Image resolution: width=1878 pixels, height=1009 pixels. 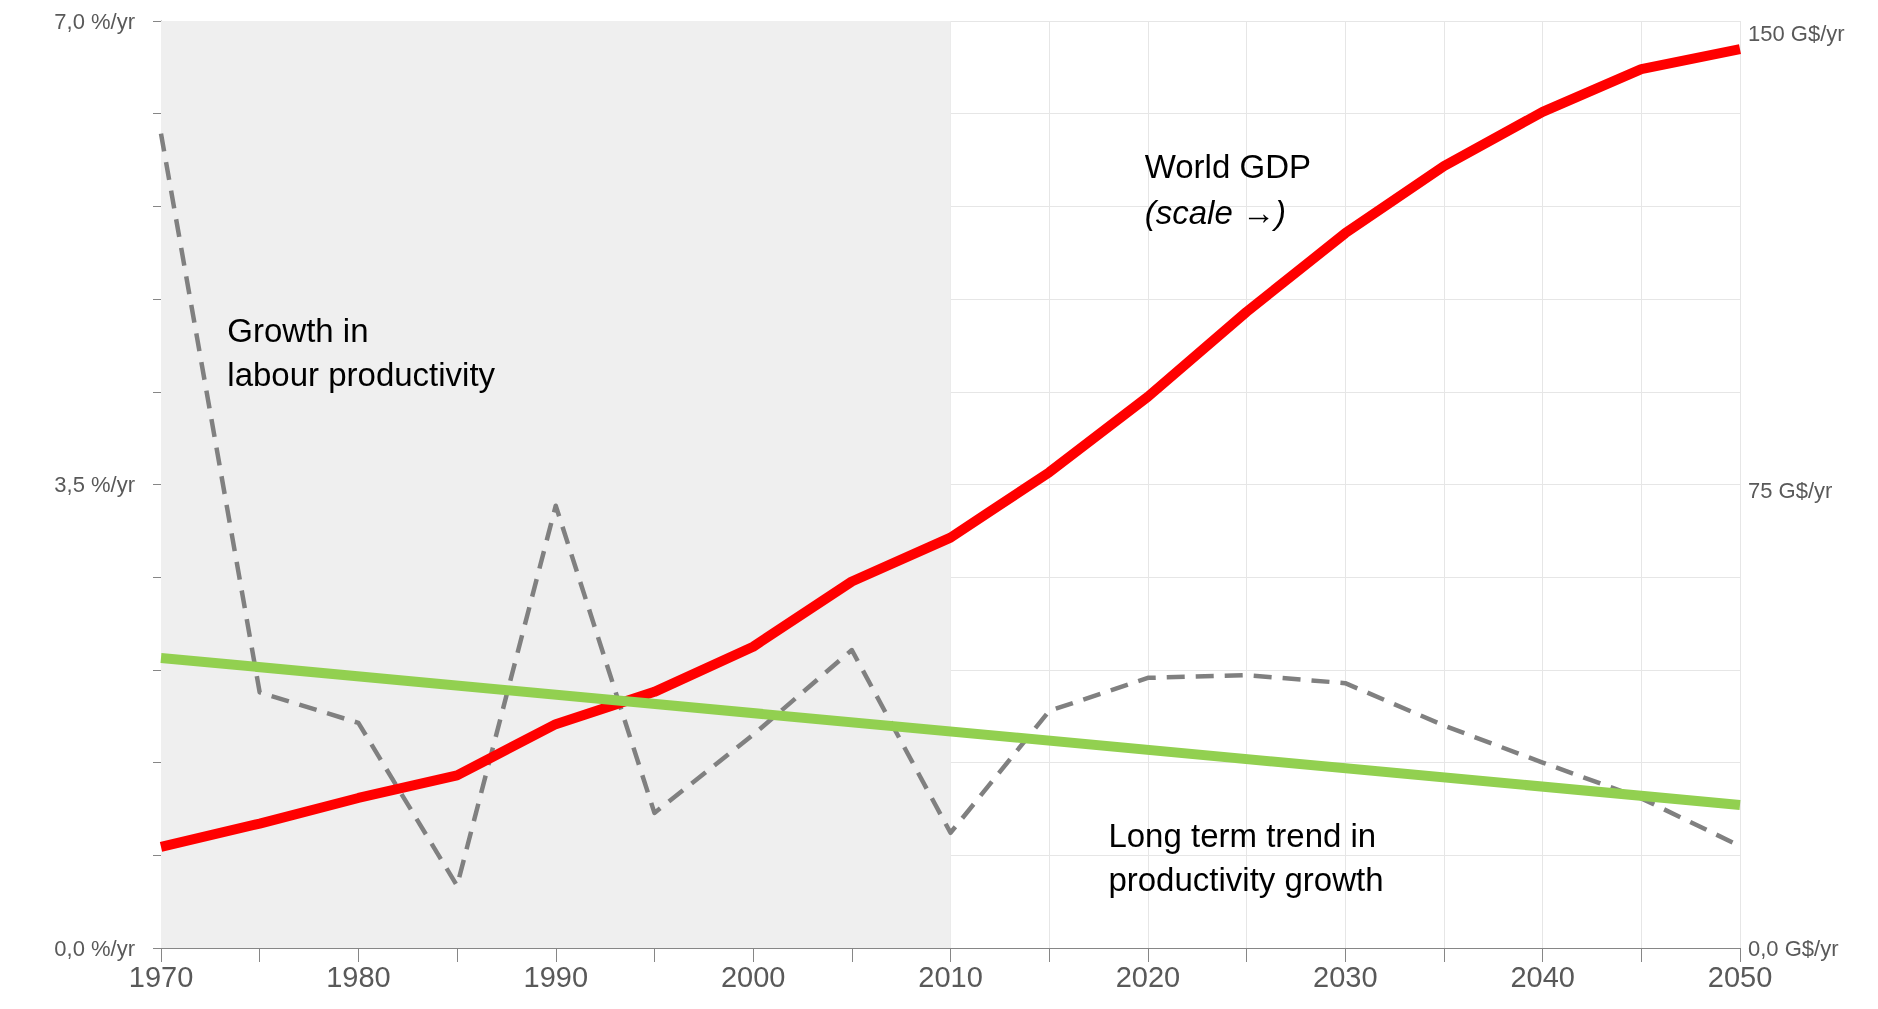 What do you see at coordinates (753, 976) in the screenshot?
I see `x-tick-label: 2000` at bounding box center [753, 976].